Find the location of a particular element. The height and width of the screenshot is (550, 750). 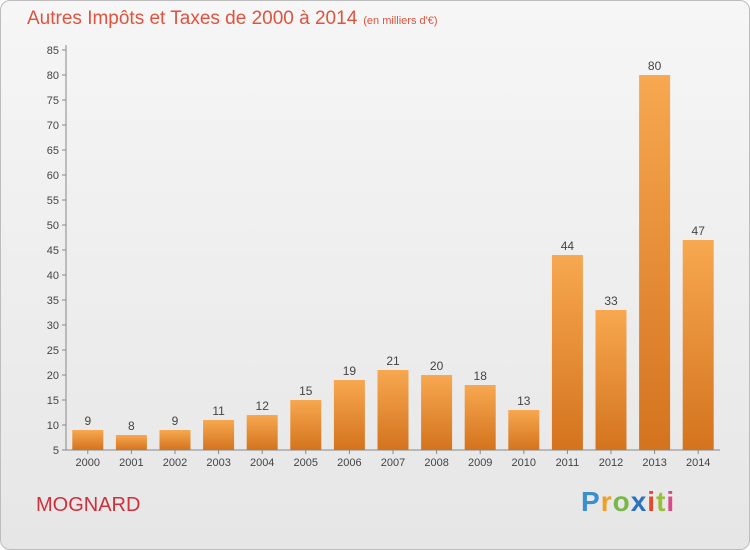

x-tick-label-2004: 2004 is located at coordinates (262, 463).